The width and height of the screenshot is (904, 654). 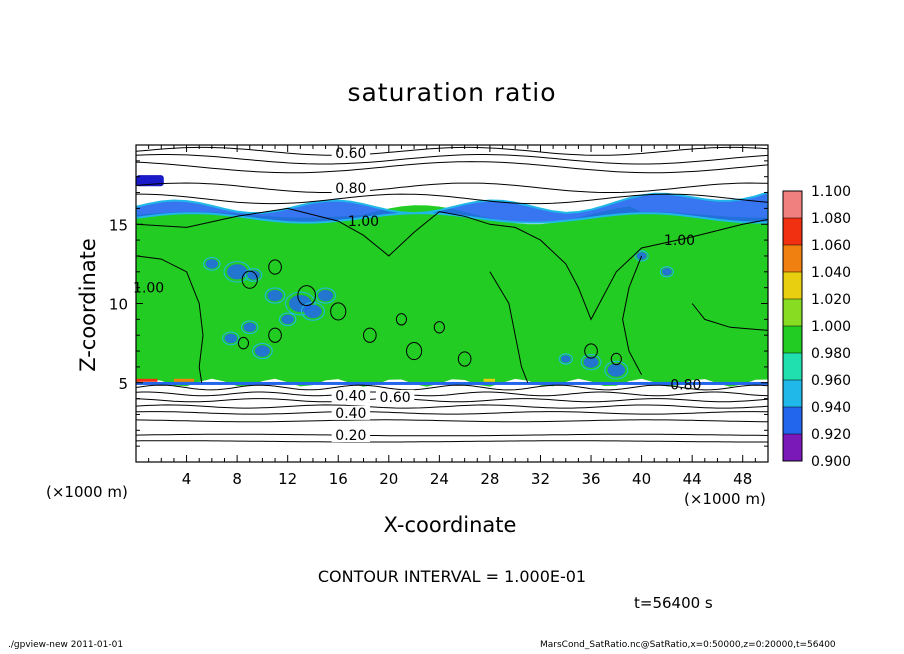 What do you see at coordinates (692, 479) in the screenshot?
I see `x-tick-label: 44` at bounding box center [692, 479].